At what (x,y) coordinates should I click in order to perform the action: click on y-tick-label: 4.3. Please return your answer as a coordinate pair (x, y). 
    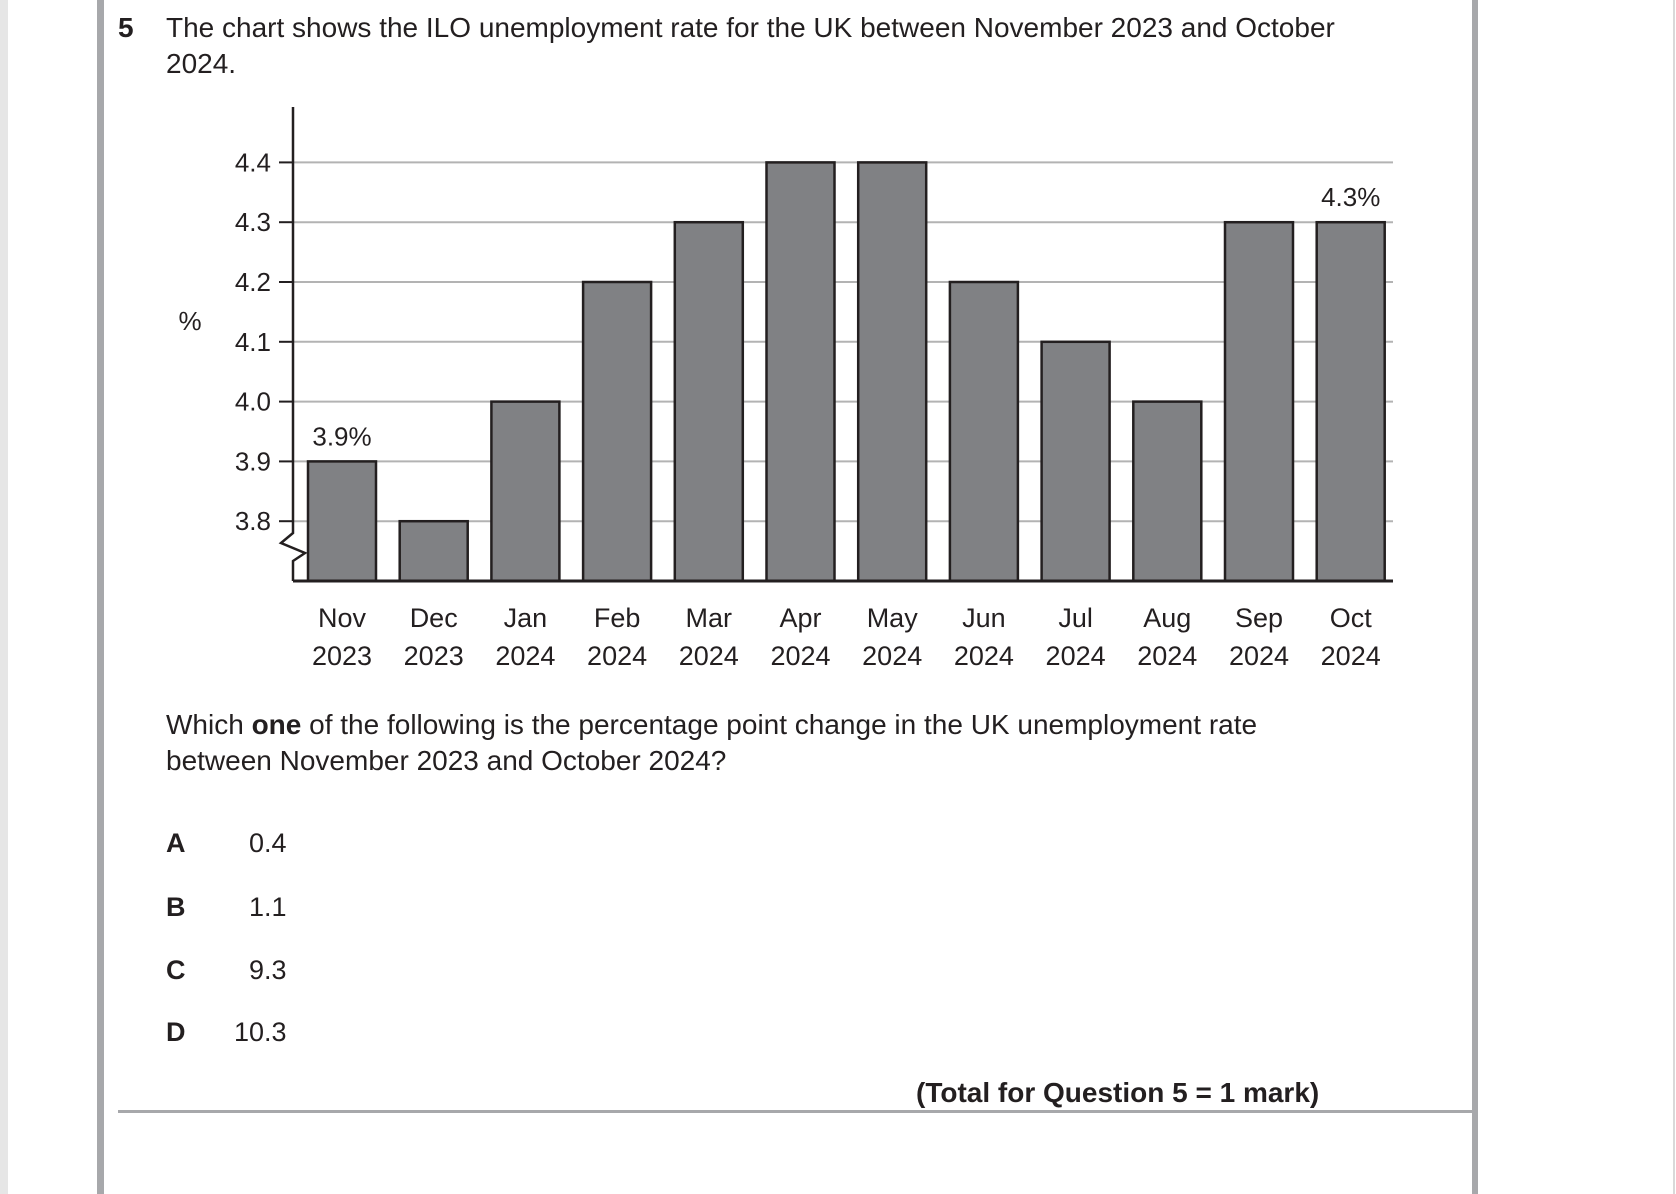
    Looking at the image, I should click on (253, 222).